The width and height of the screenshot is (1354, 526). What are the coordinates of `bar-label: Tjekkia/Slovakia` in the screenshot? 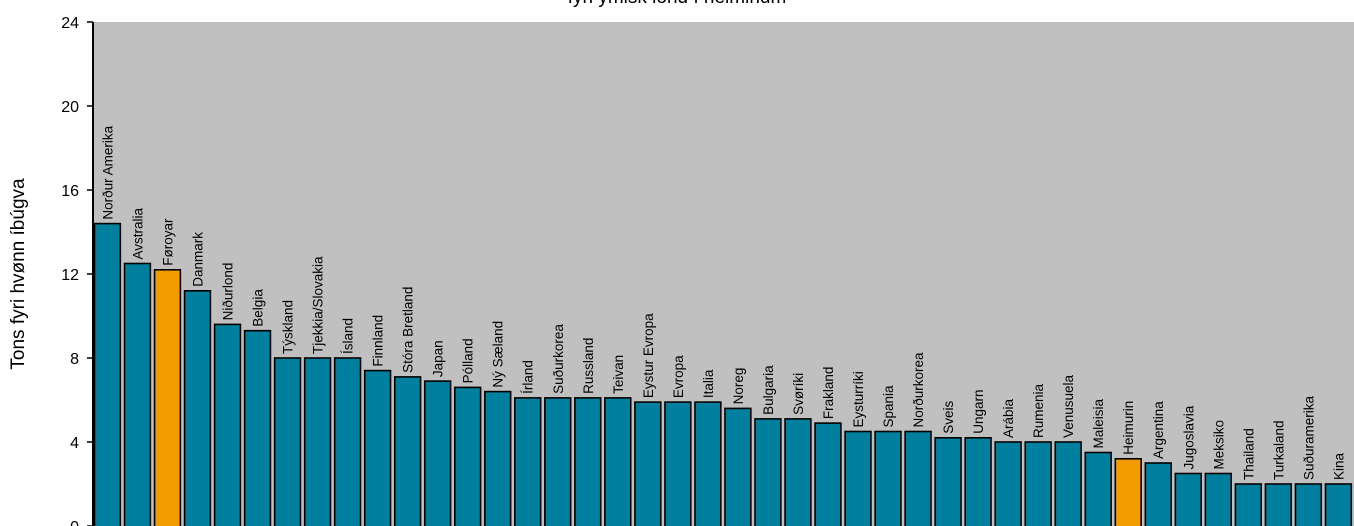 It's located at (318, 305).